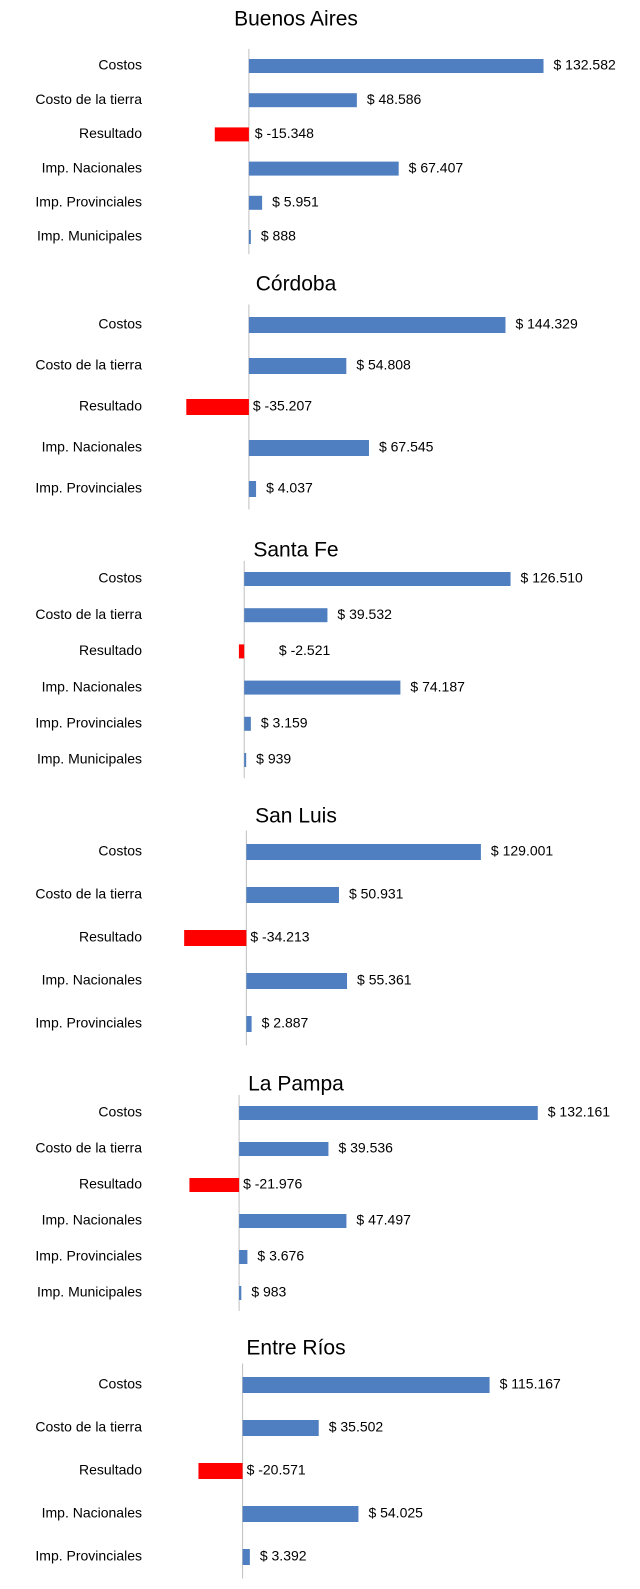 The width and height of the screenshot is (640, 1589). Describe the element at coordinates (285, 1023) in the screenshot. I see `value-label: $ 2.887` at that location.